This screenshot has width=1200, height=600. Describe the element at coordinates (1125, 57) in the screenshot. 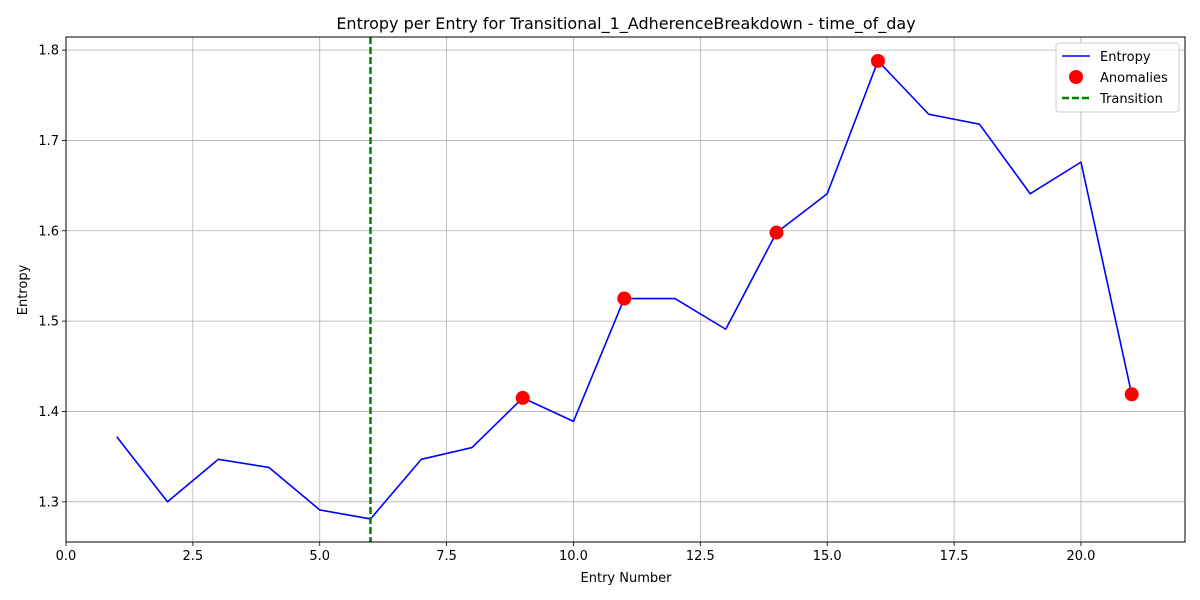

I see `legend-entropy-label: Entropy` at that location.